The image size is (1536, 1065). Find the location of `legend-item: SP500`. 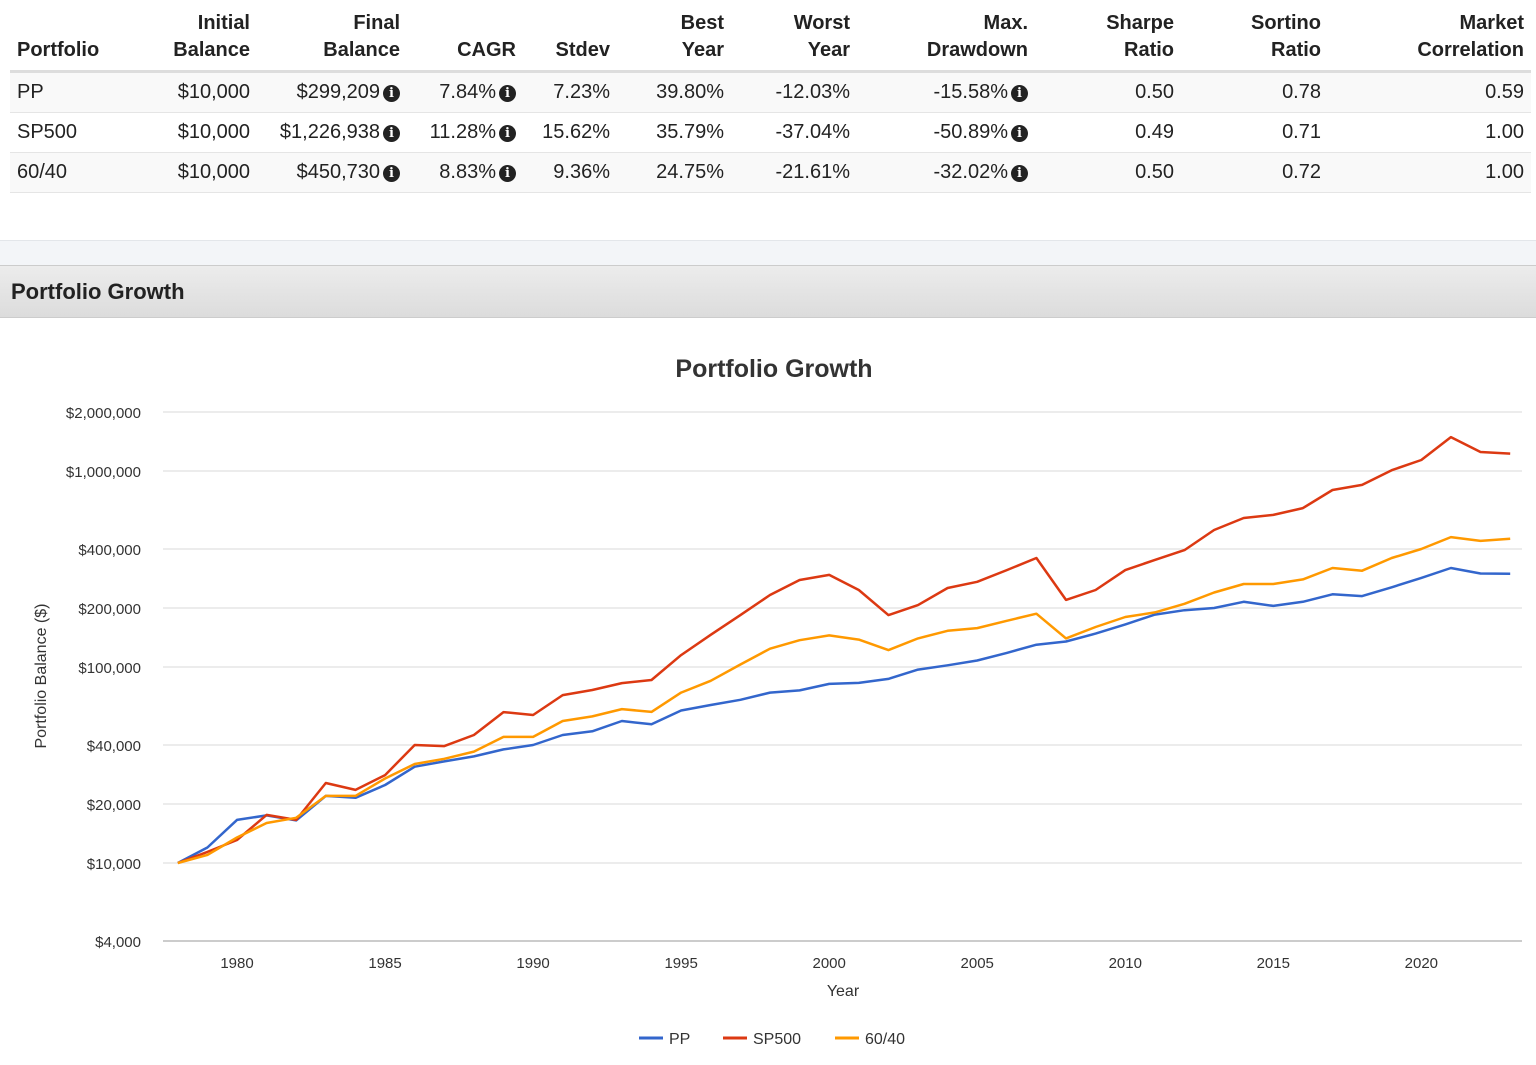

legend-item: SP500 is located at coordinates (762, 1039).